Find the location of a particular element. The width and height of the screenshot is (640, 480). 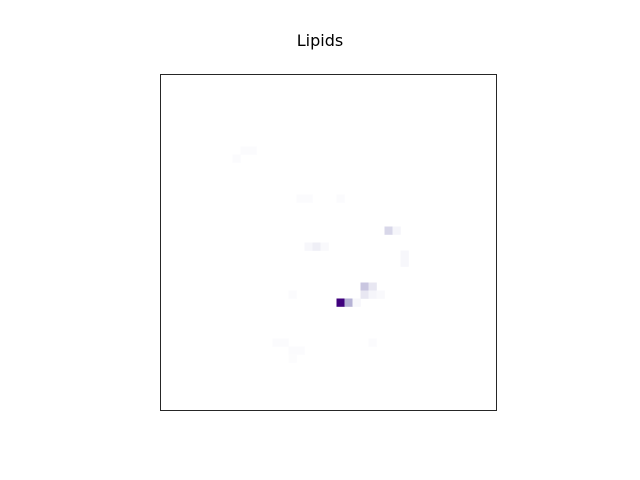

heatmap-cells is located at coordinates (320, 254).